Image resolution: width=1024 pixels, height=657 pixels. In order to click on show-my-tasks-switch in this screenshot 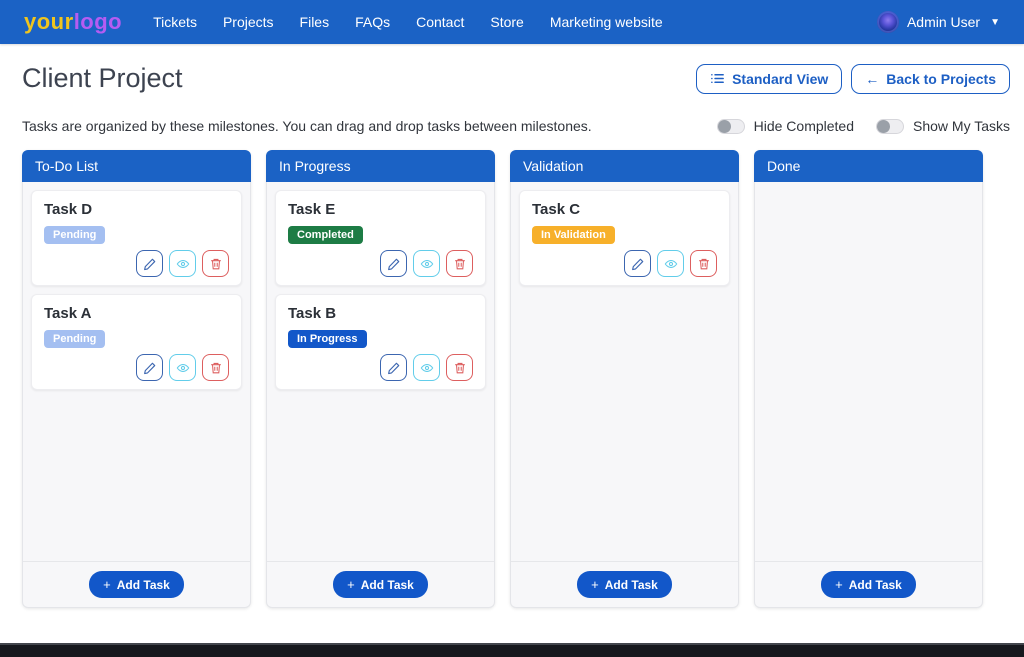, I will do `click(890, 126)`.